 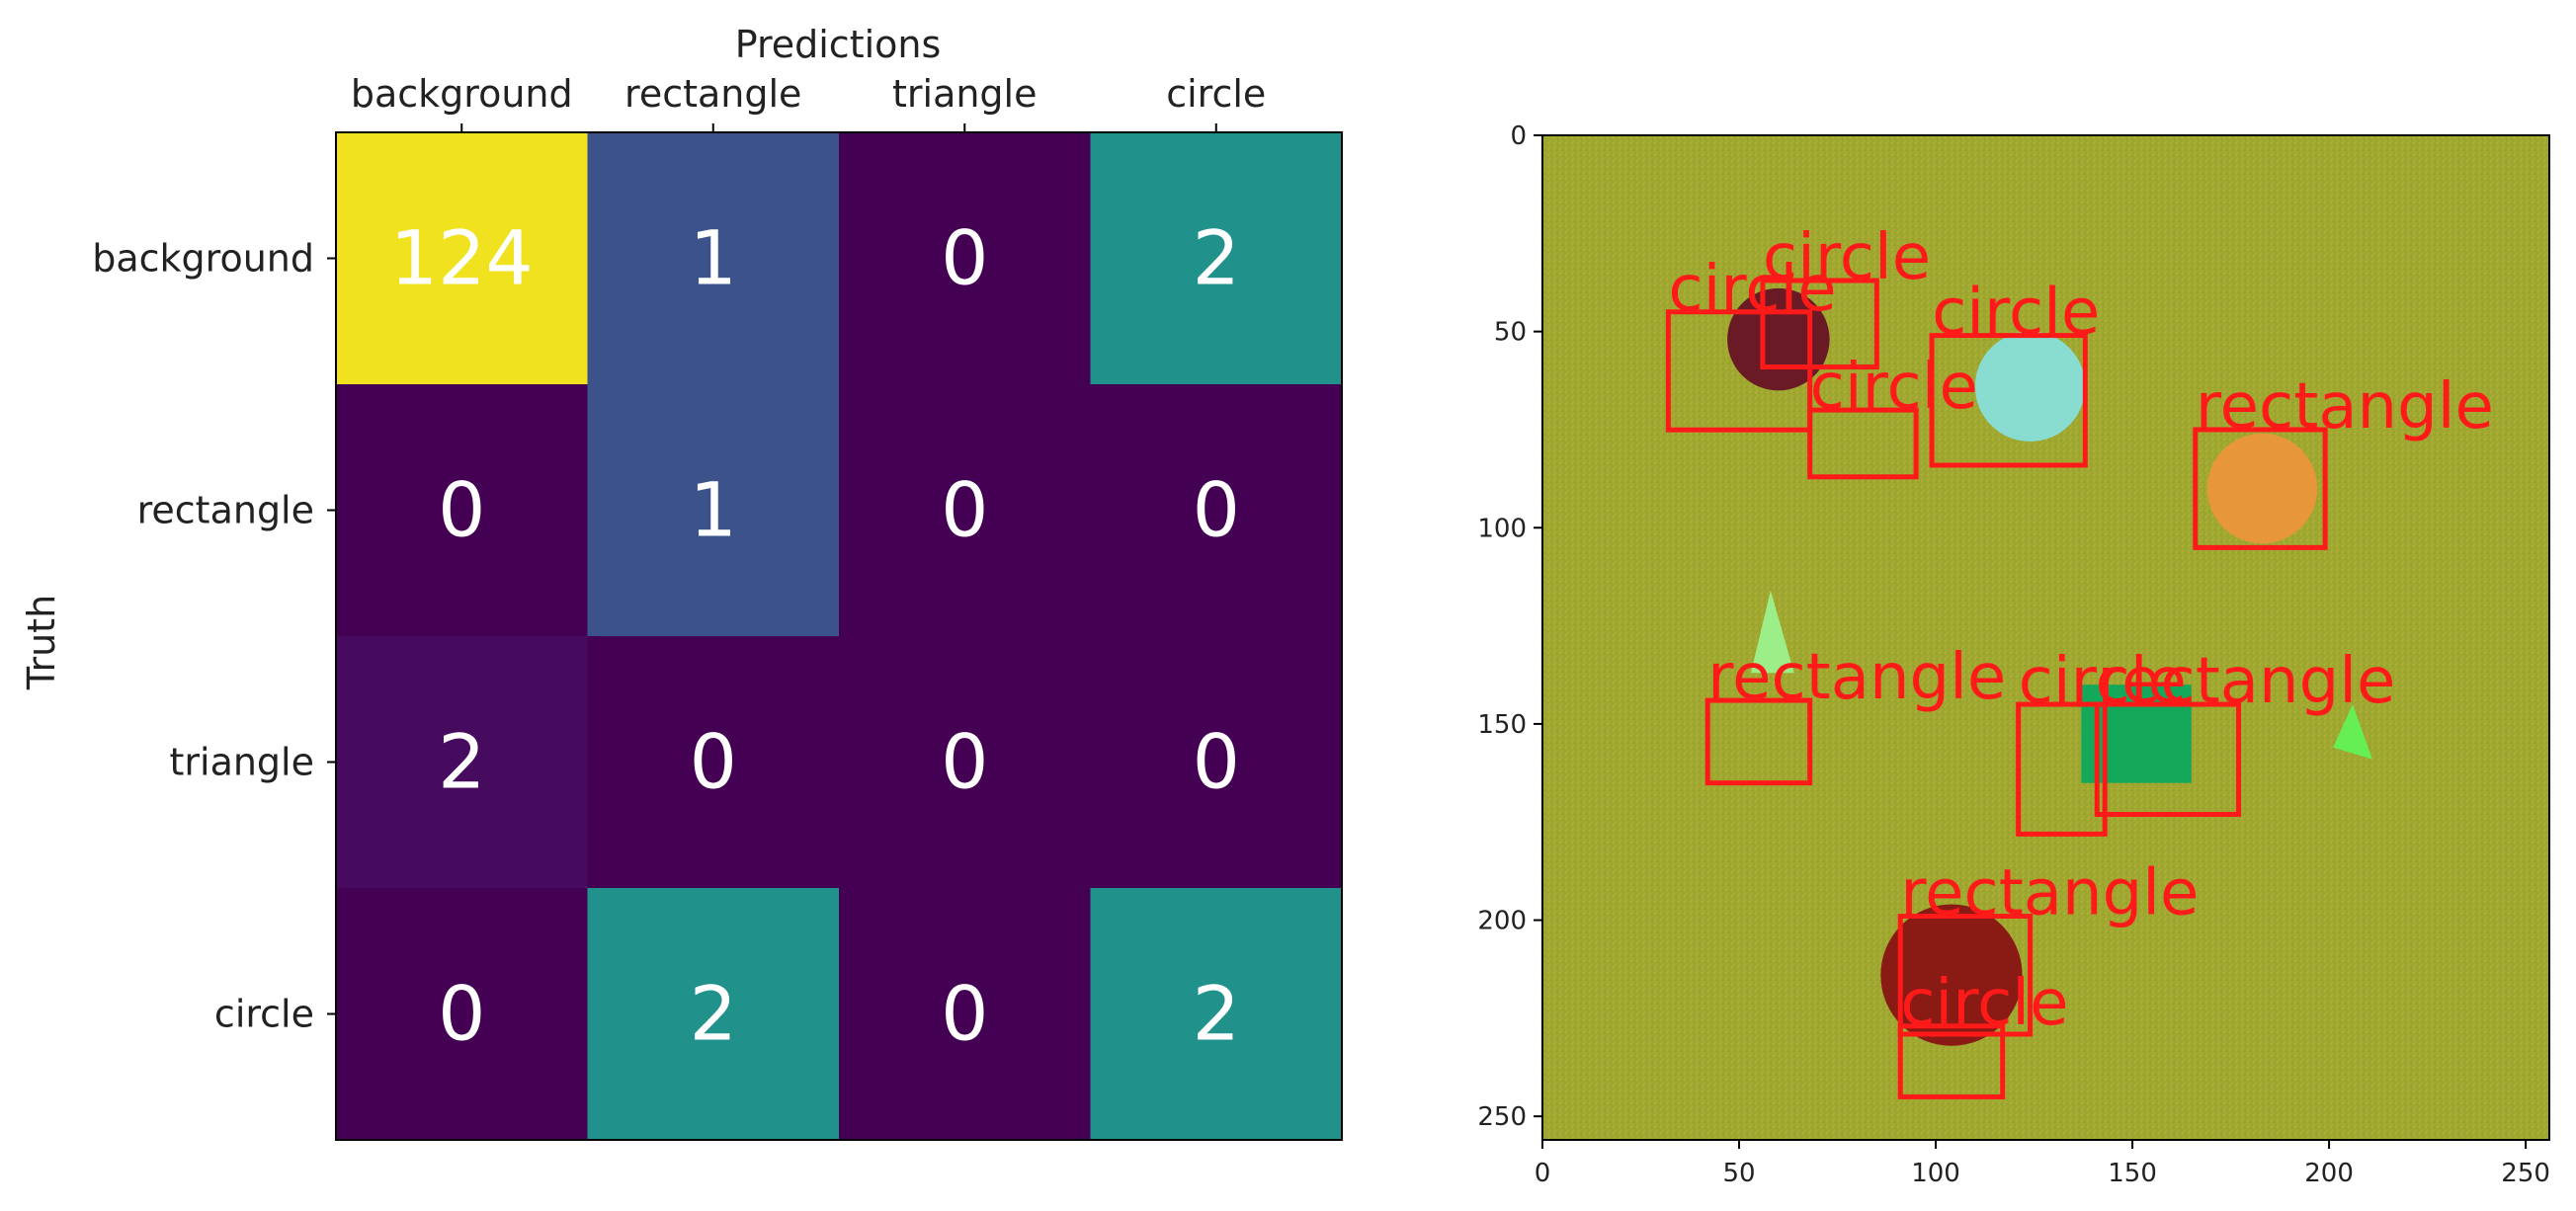 I want to click on x-tick-label: 50, so click(x=1738, y=1173).